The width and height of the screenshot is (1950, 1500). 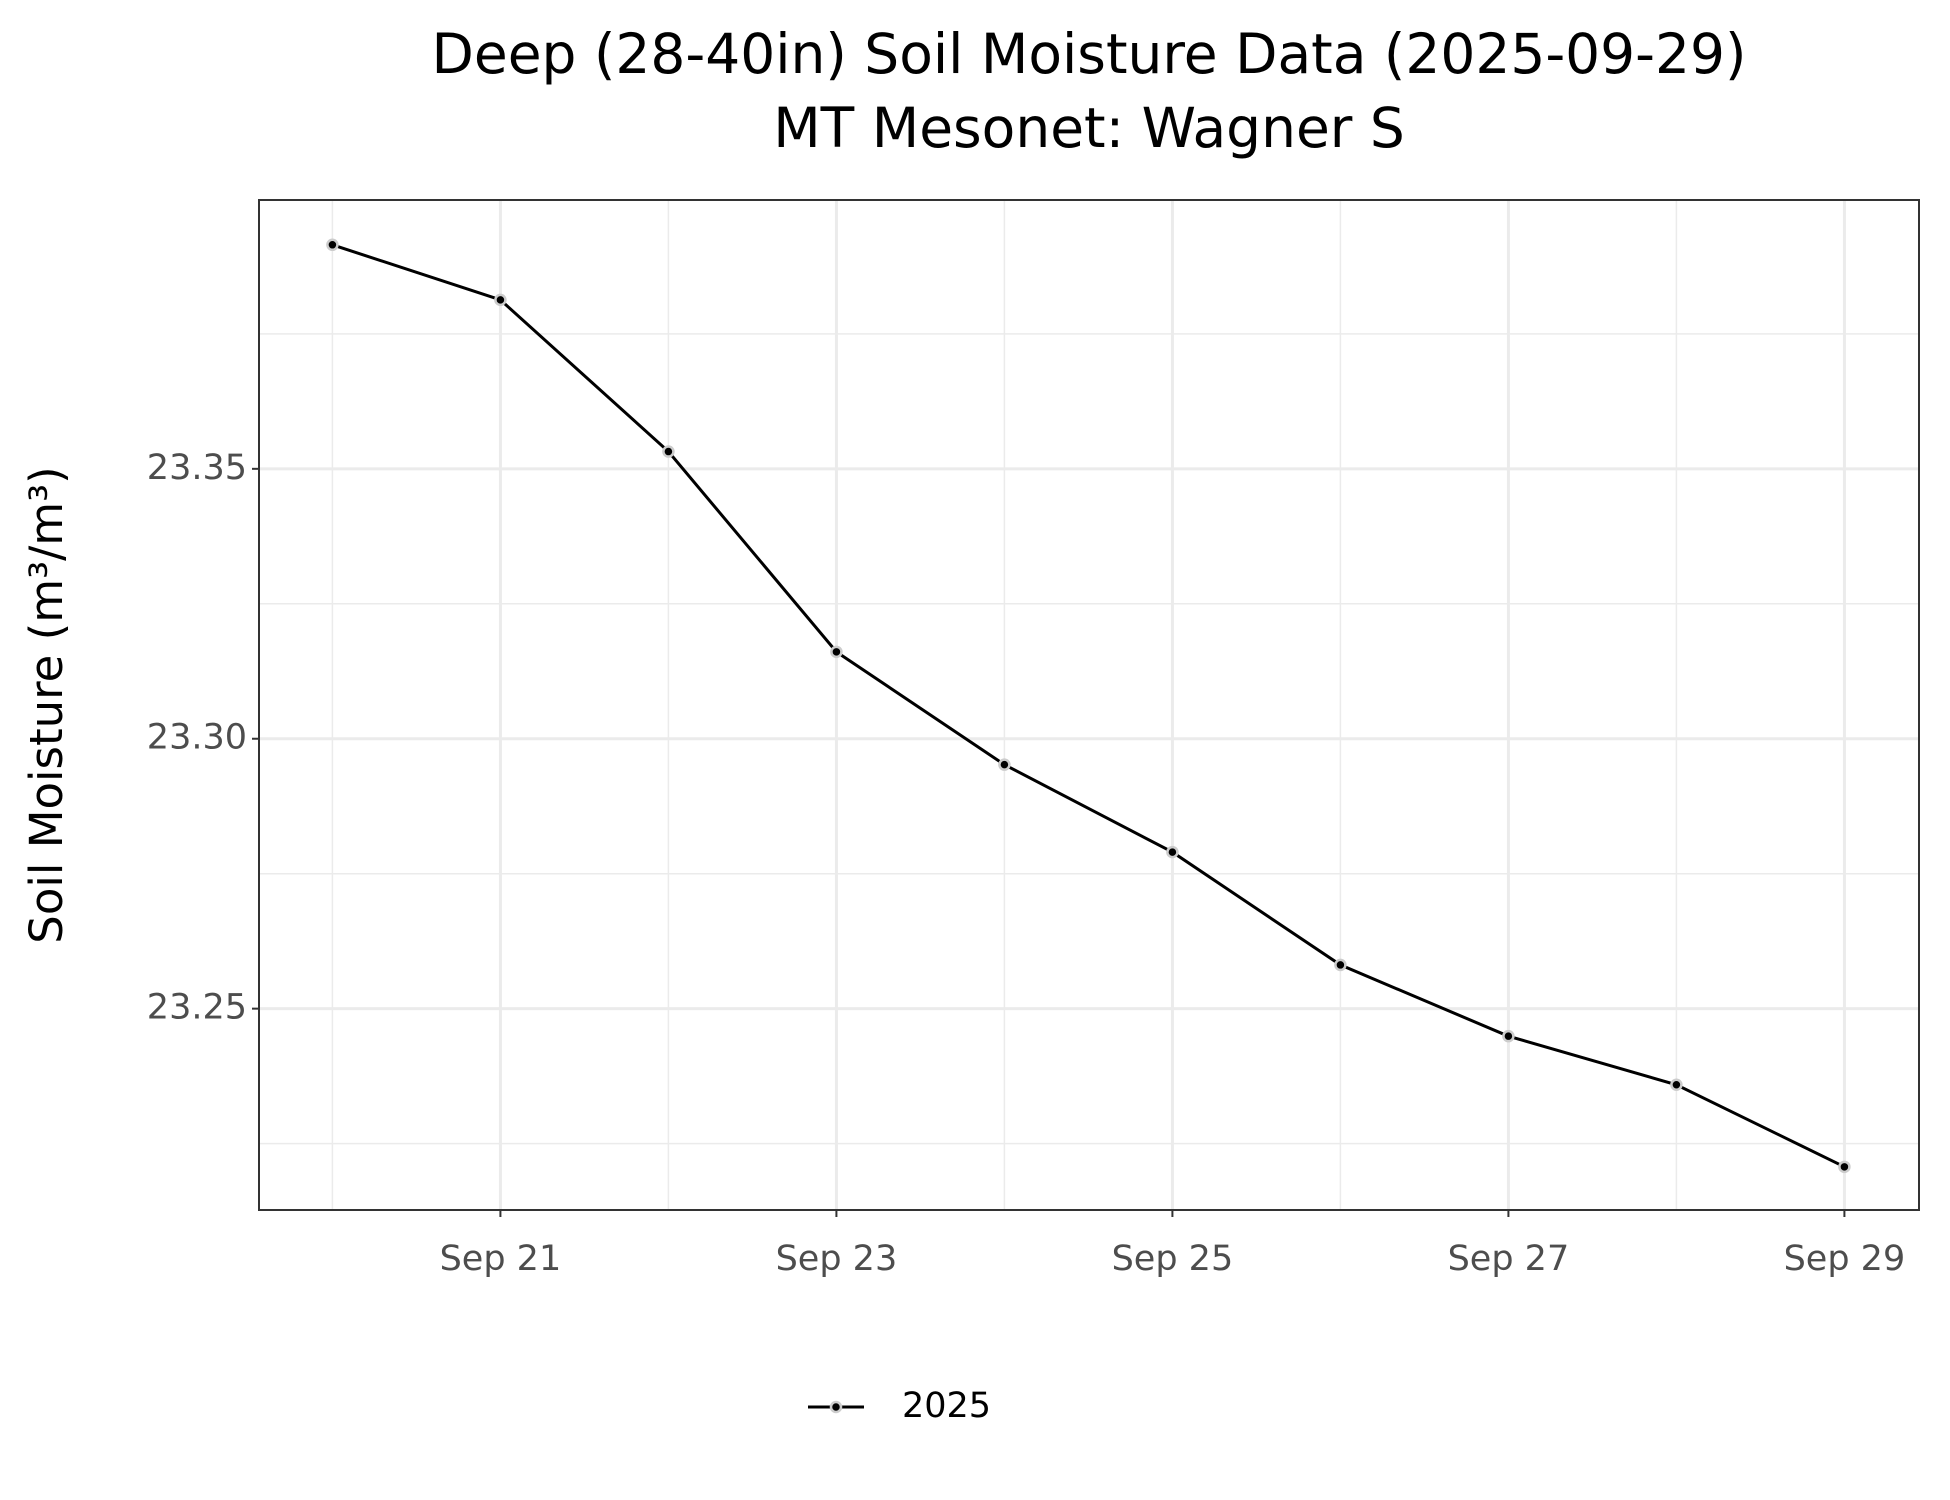 What do you see at coordinates (1845, 1259) in the screenshot?
I see `x-tick-label: Sep 29` at bounding box center [1845, 1259].